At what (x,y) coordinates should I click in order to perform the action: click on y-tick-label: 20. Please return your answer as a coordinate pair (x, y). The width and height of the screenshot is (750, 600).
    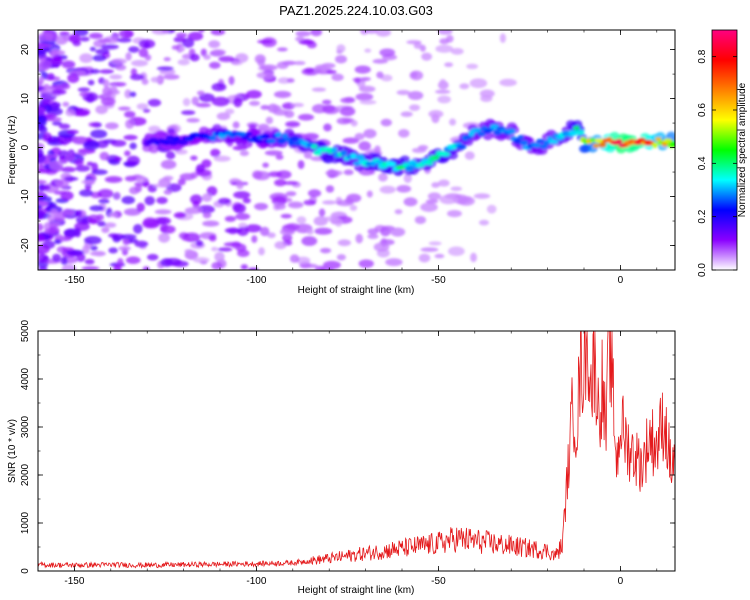
    Looking at the image, I should click on (25, 50).